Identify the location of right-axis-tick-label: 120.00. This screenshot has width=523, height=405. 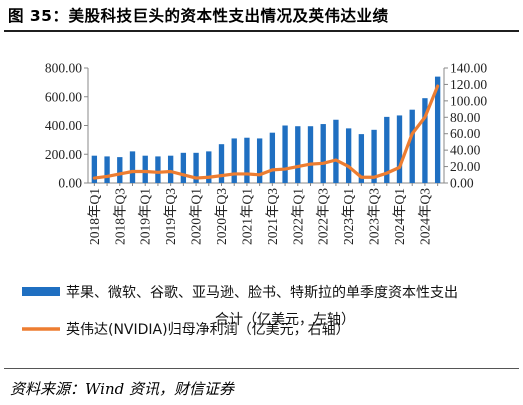
(468, 84).